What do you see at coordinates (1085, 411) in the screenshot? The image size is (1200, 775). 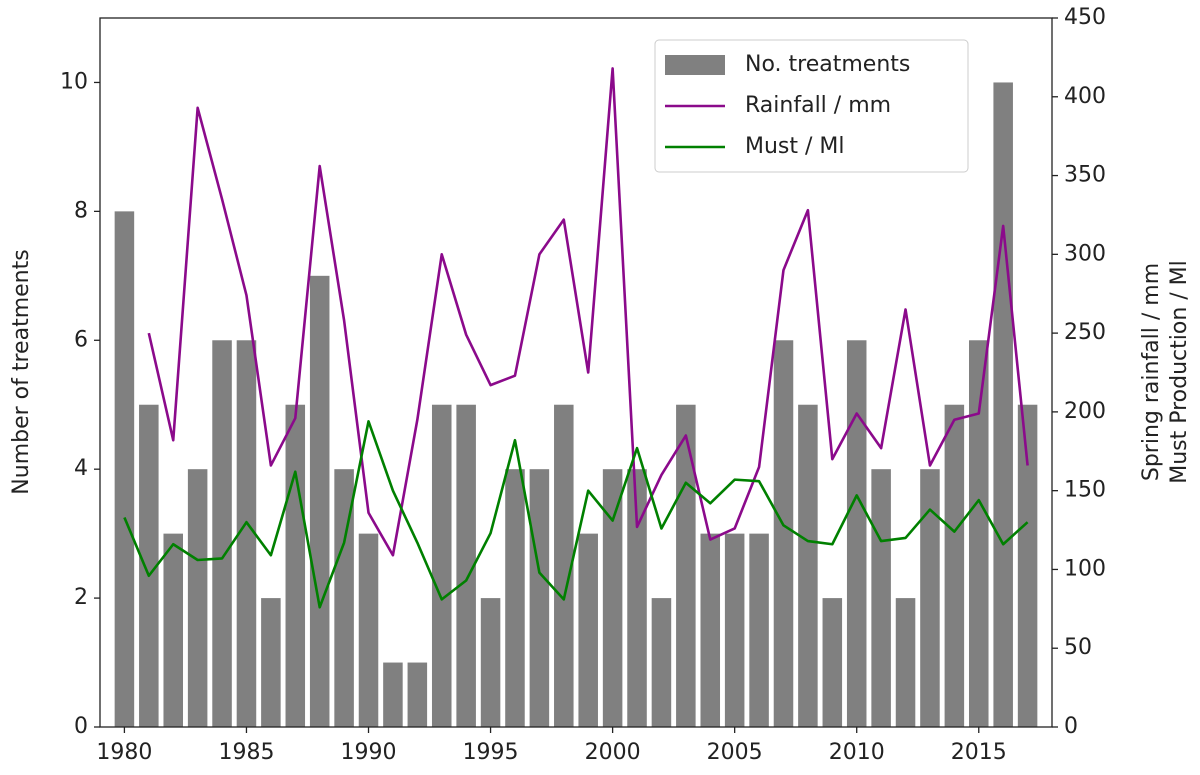 I see `y2-tick-label: 200` at bounding box center [1085, 411].